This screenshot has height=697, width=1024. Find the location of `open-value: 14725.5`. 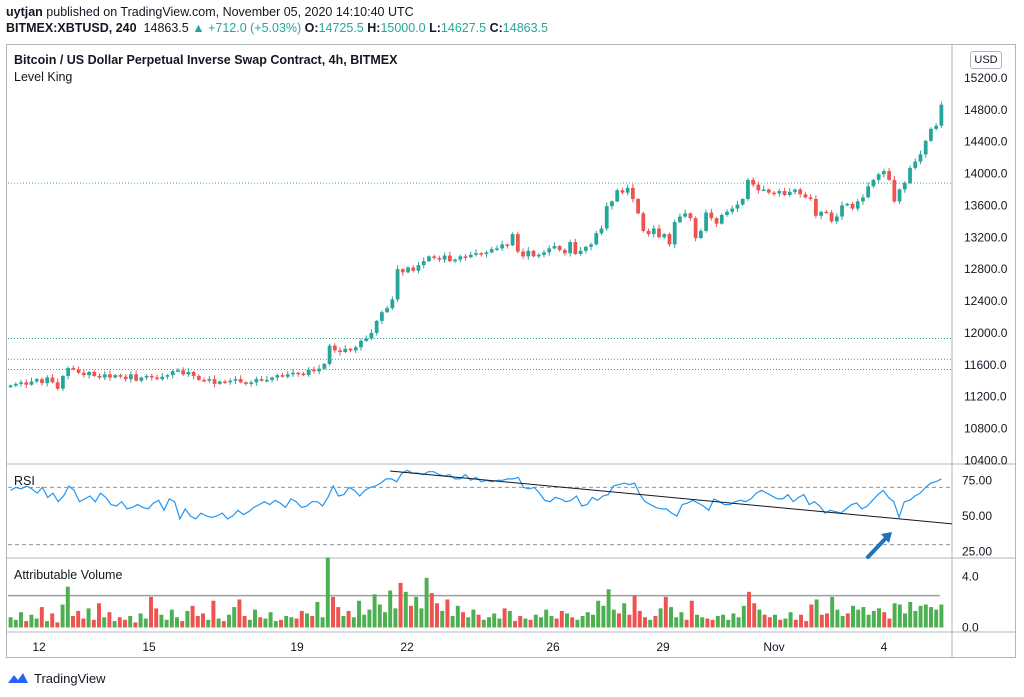

open-value: 14725.5 is located at coordinates (341, 28).